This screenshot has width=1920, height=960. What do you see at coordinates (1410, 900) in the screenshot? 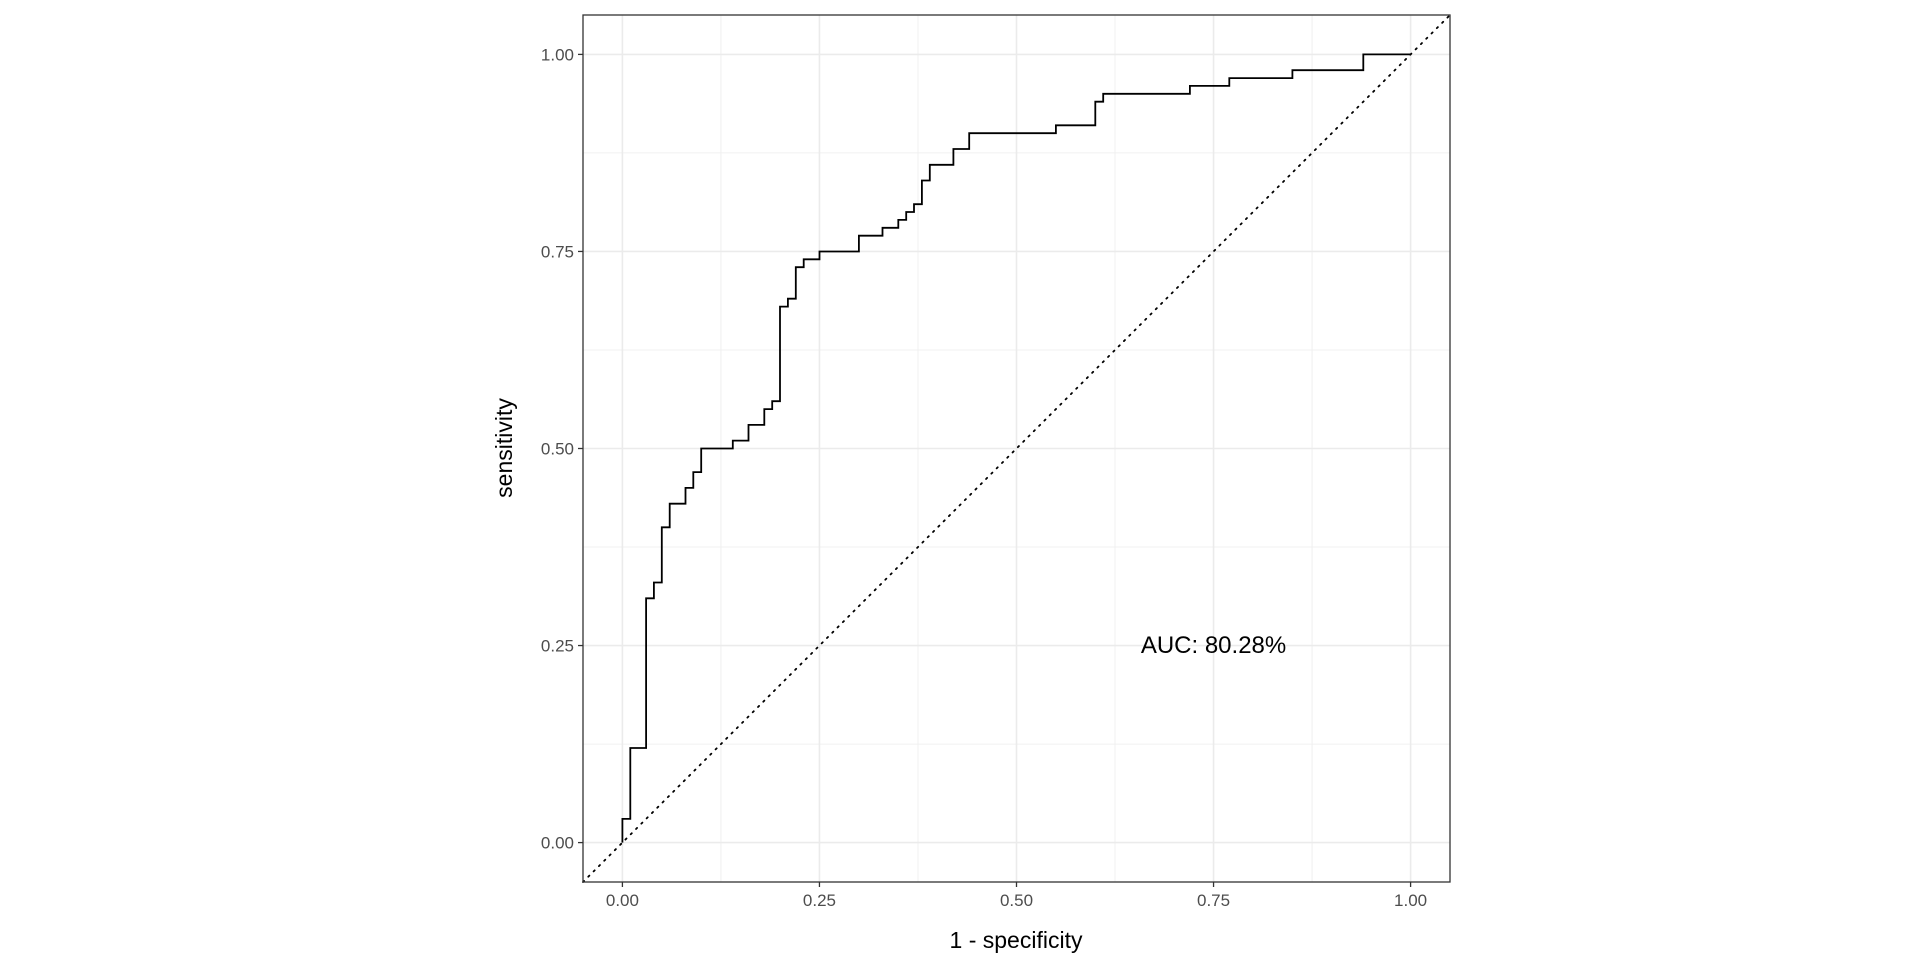
I see `x-tick-label: 1.00` at bounding box center [1410, 900].